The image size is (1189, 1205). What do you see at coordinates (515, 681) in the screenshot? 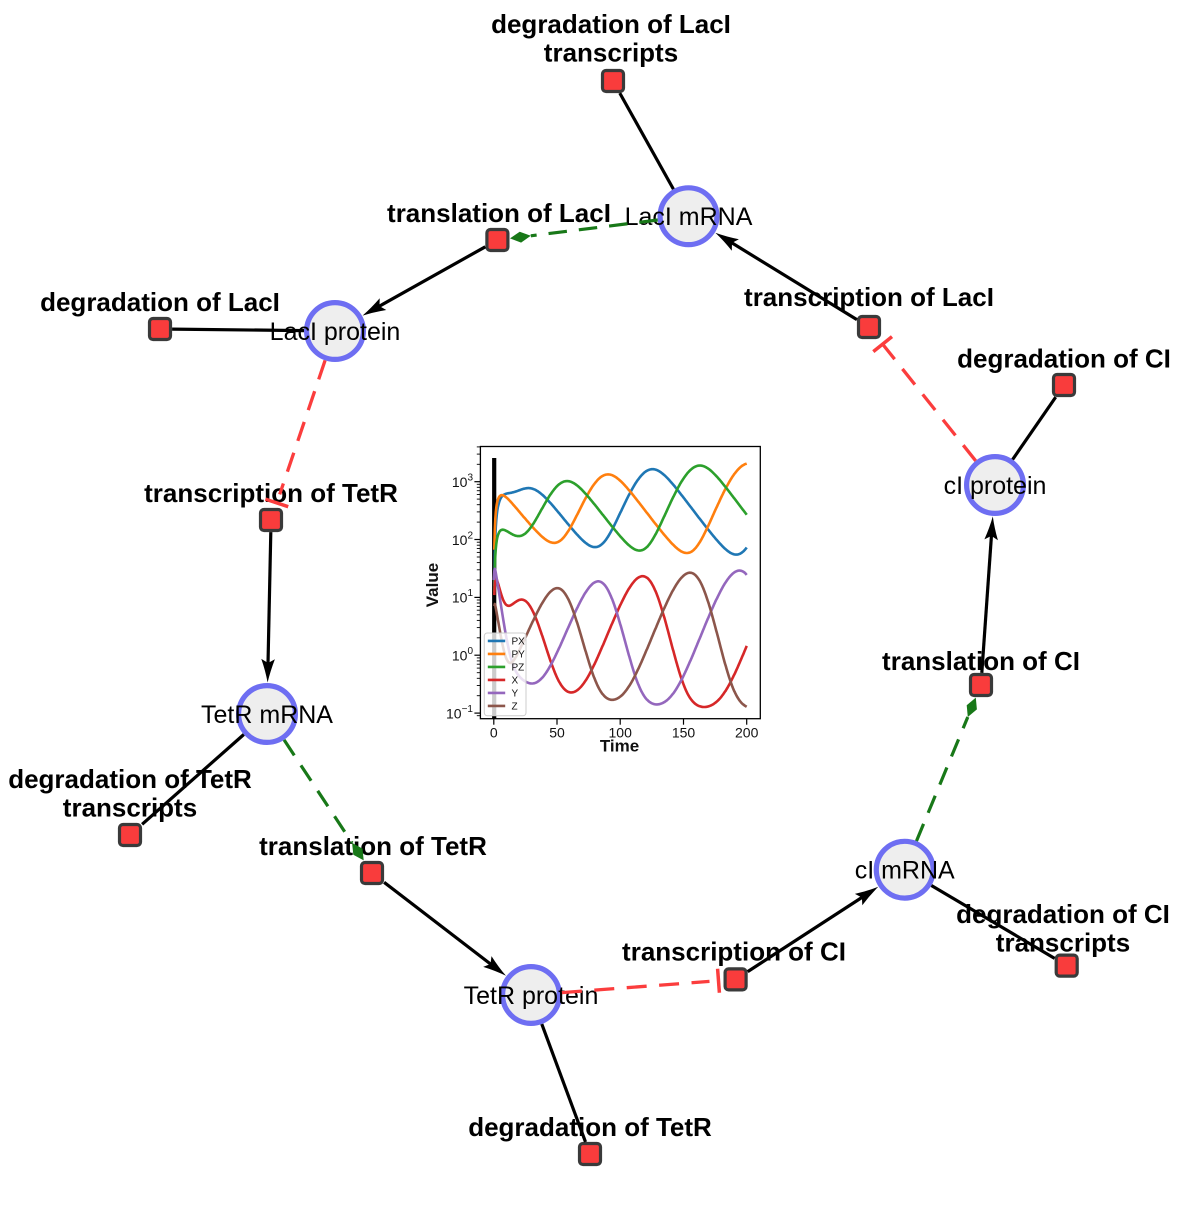
I see `svg-text: X` at bounding box center [515, 681].